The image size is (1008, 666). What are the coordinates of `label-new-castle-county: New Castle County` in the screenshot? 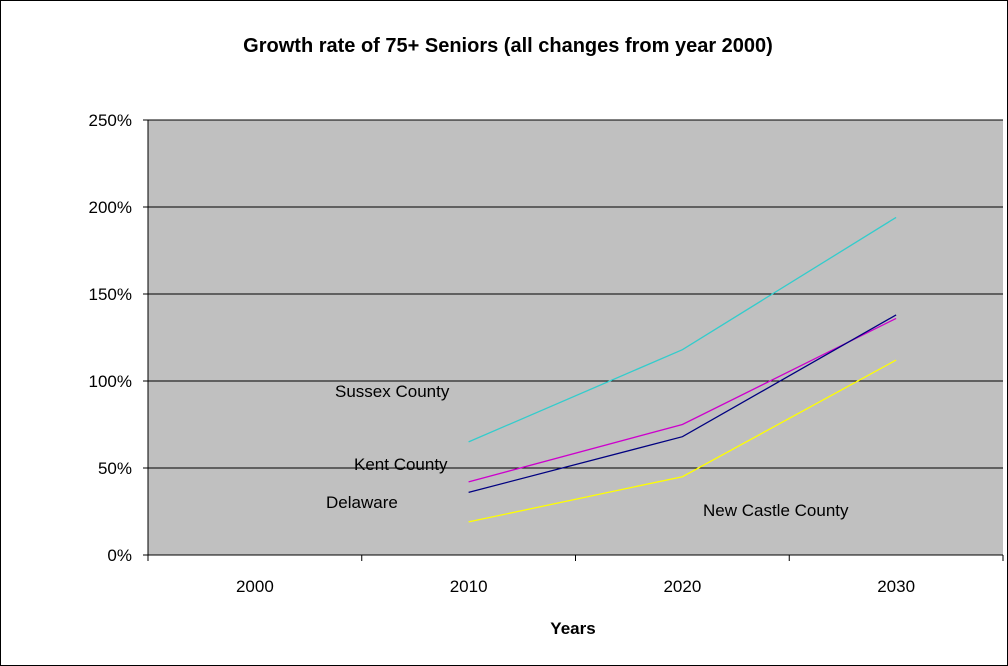 It's located at (776, 510).